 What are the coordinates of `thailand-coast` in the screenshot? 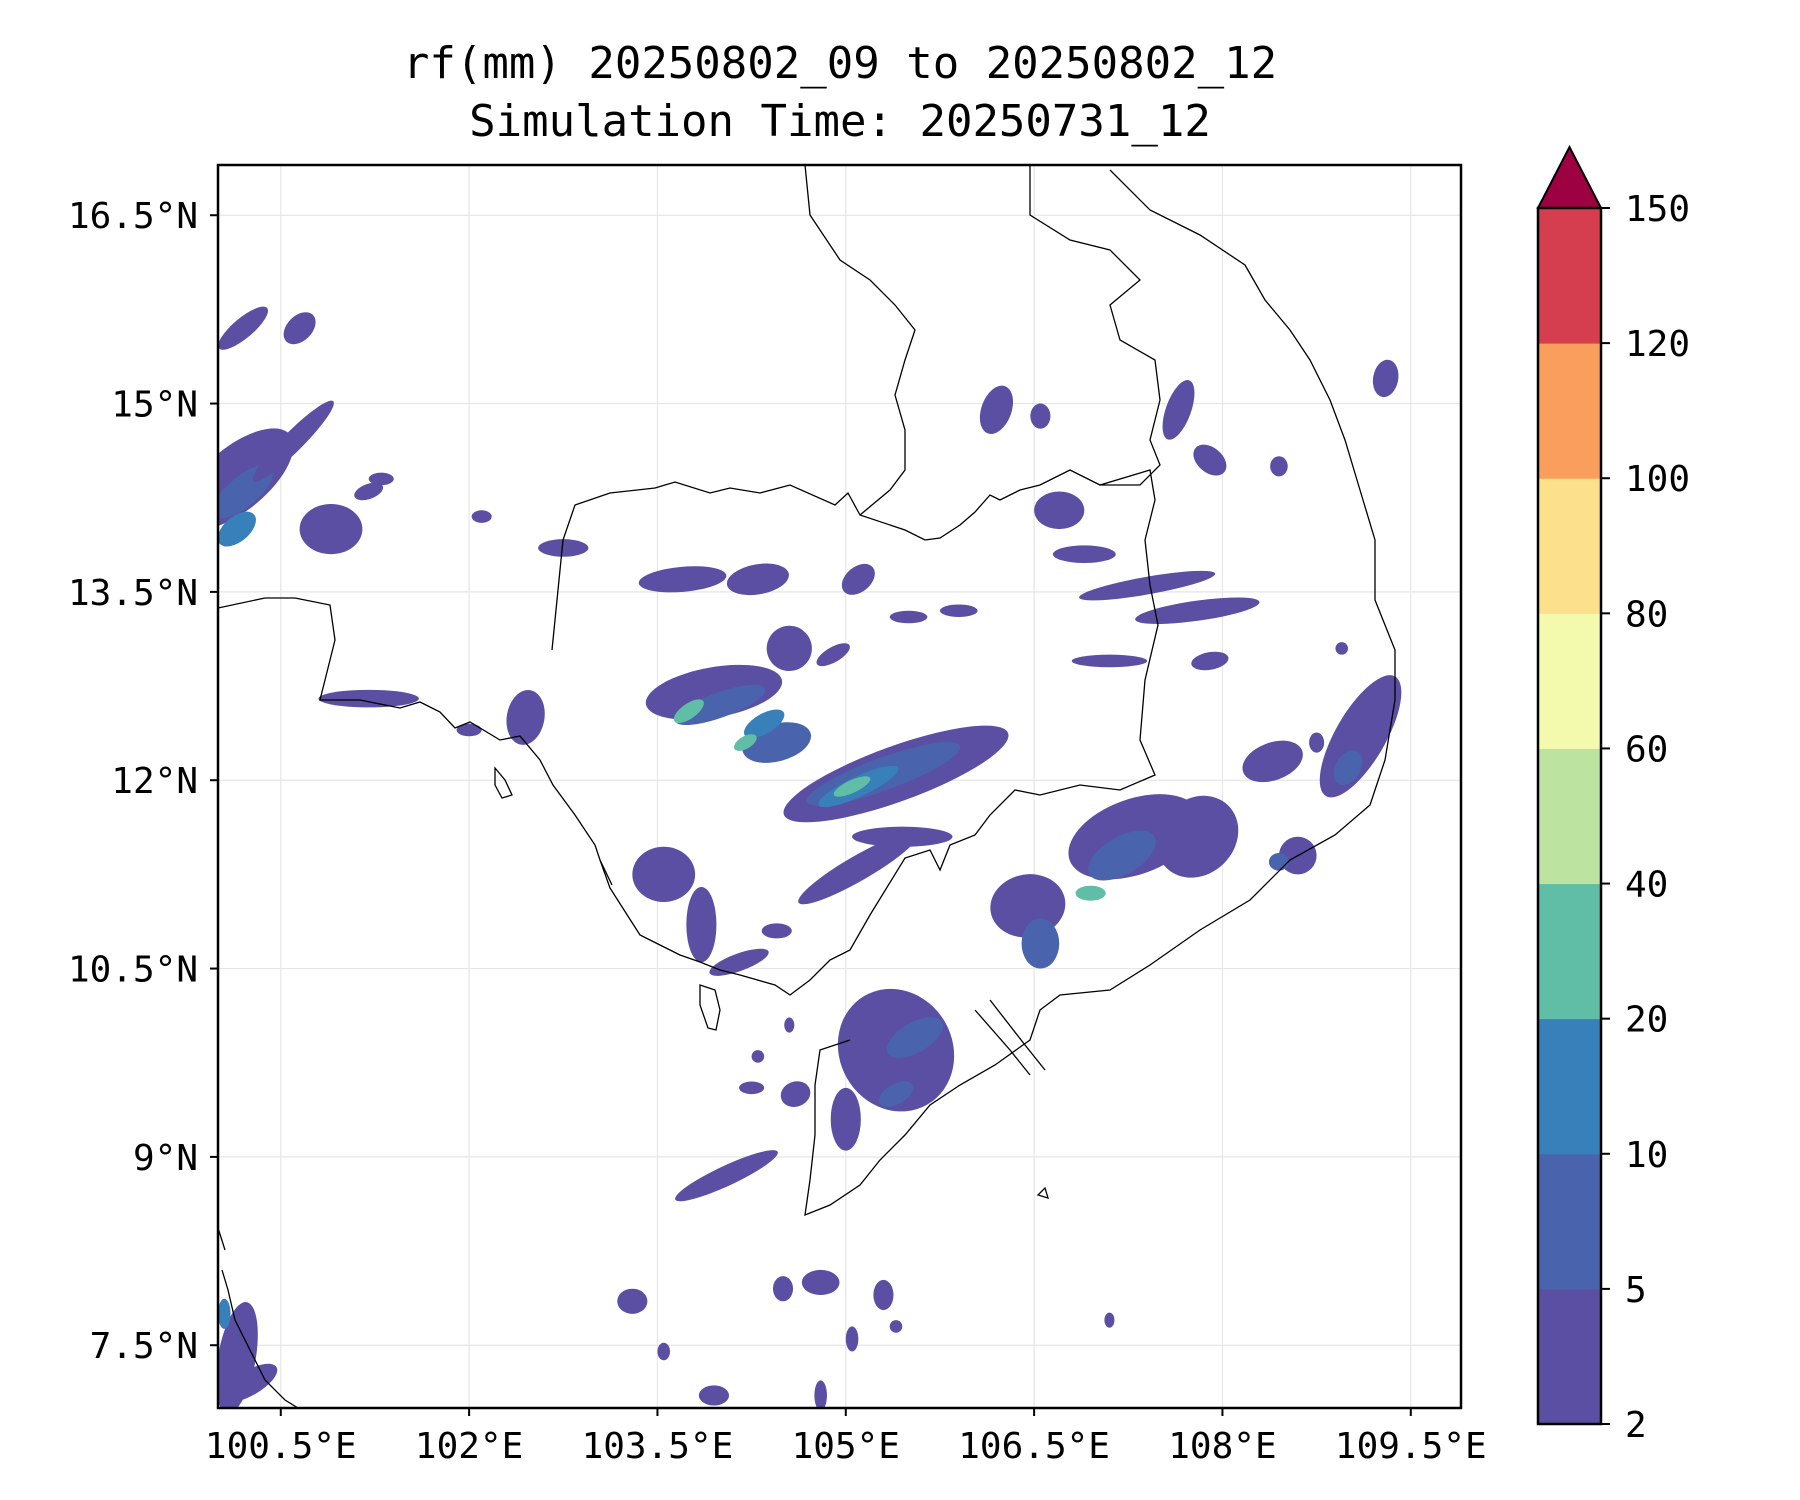 It's located at (415, 741).